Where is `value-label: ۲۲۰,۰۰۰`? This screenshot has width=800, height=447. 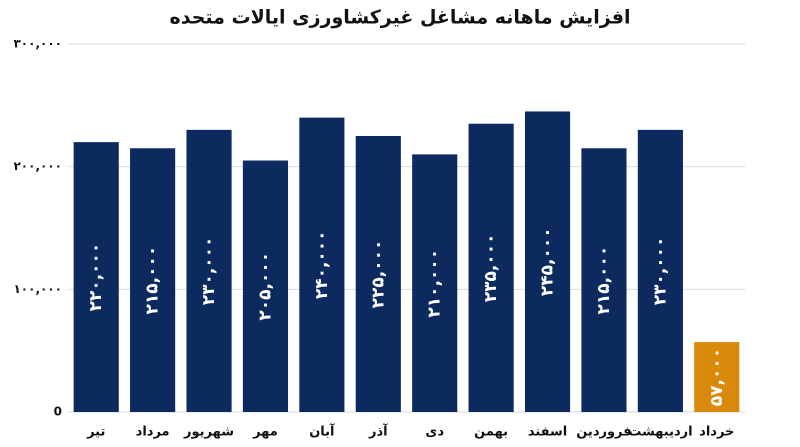
value-label: ۲۲۰,۰۰۰ is located at coordinates (96, 277).